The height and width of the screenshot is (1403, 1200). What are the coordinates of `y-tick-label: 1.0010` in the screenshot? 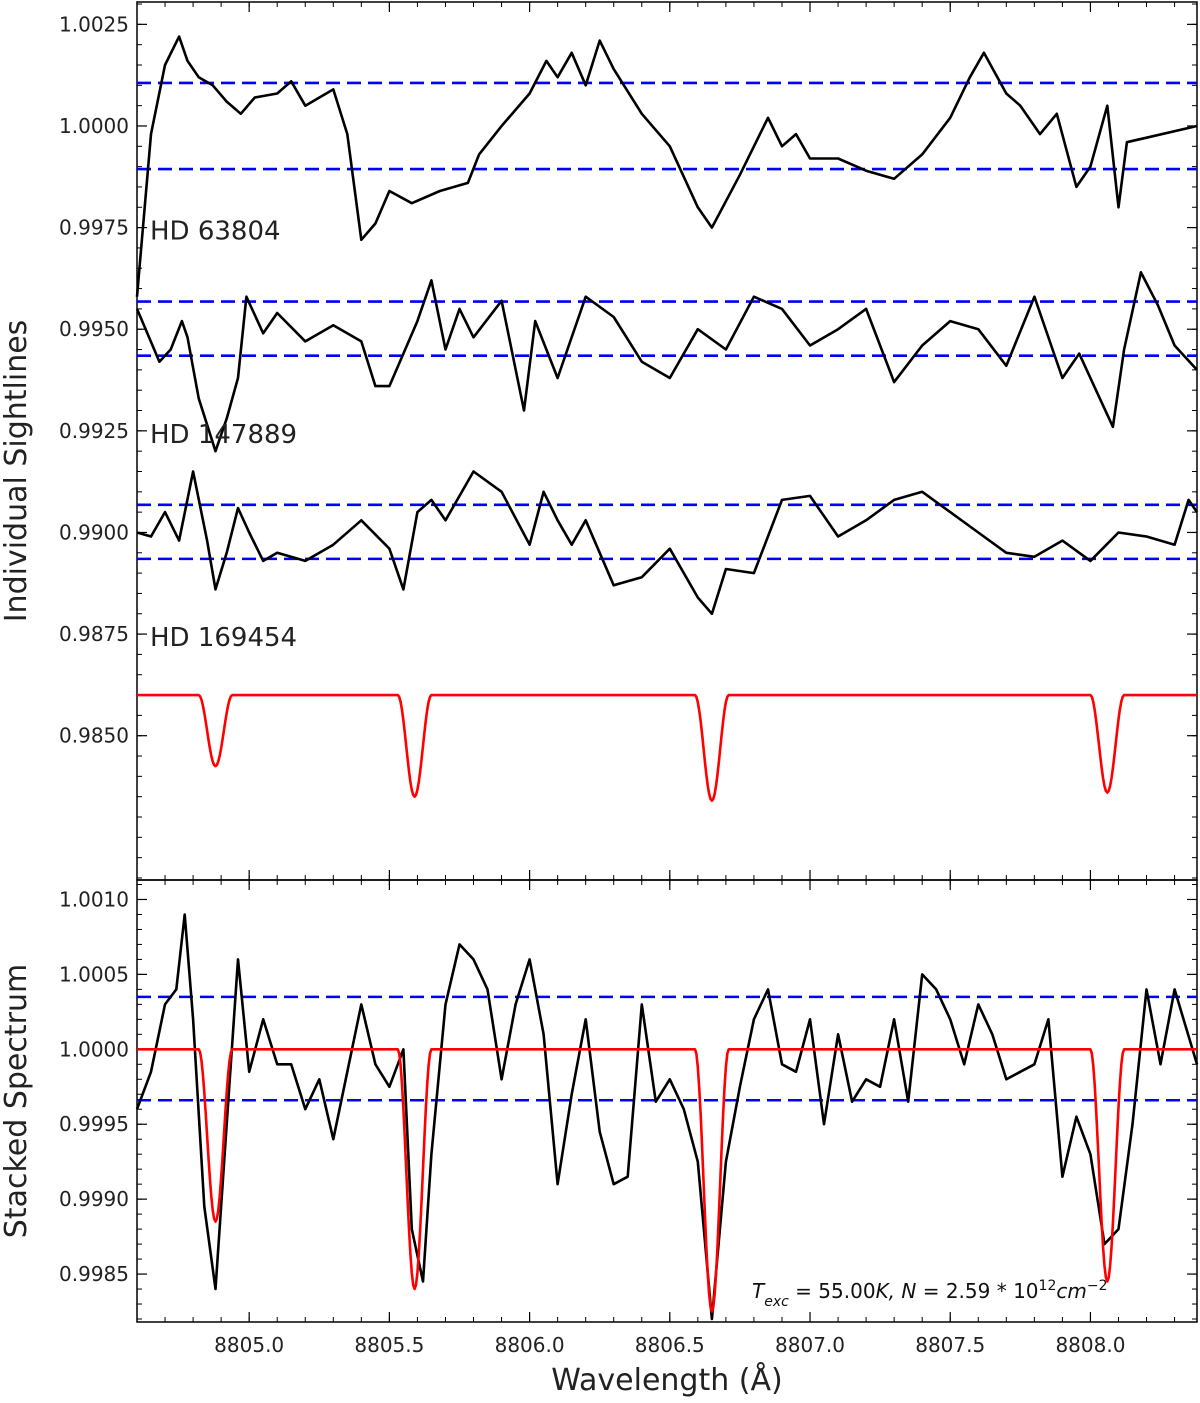 It's located at (94, 899).